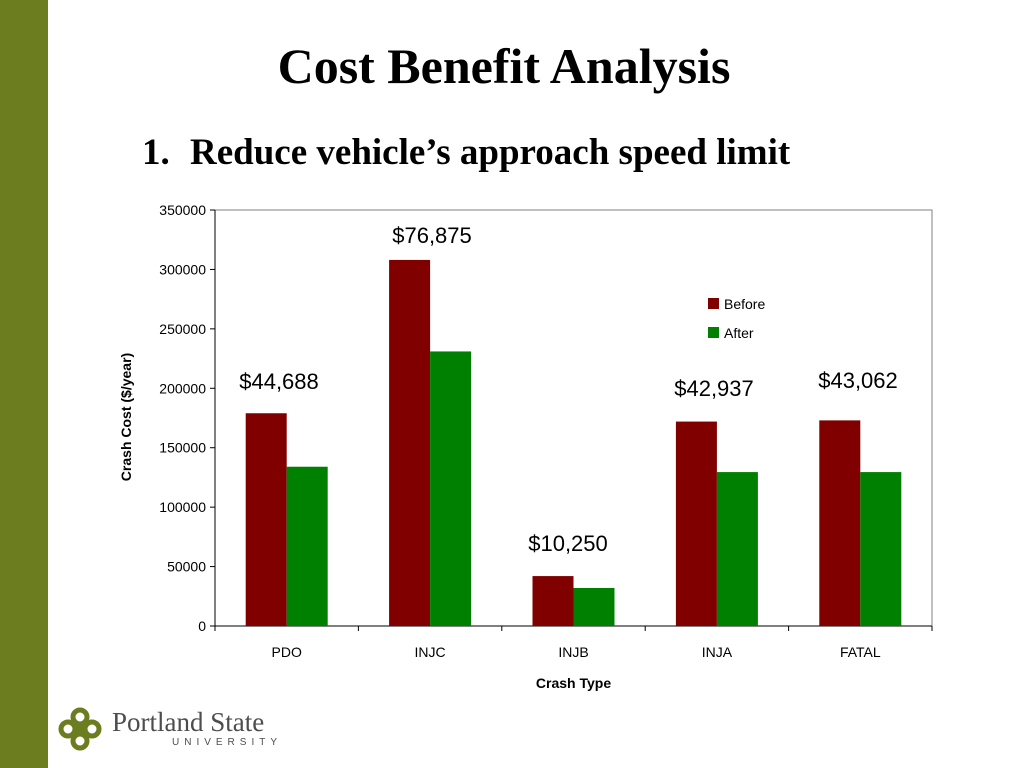 This screenshot has height=768, width=1024. I want to click on y-tick-label: 100000, so click(182, 507).